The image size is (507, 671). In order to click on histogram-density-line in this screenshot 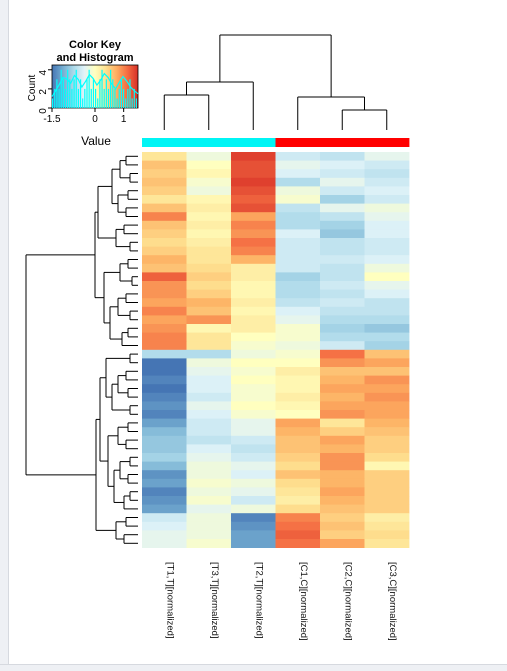, I will do `click(95, 84)`.